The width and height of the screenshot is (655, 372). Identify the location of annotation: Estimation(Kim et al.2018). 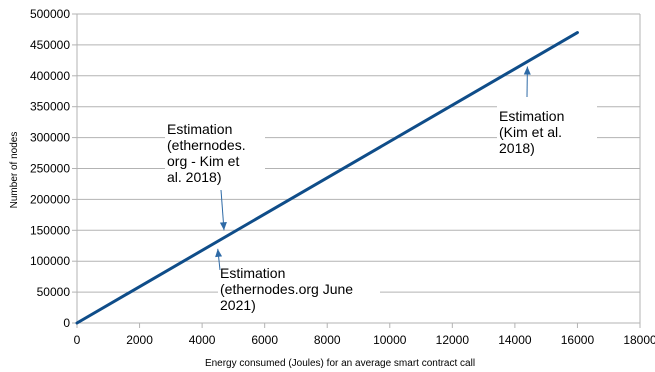
(547, 112).